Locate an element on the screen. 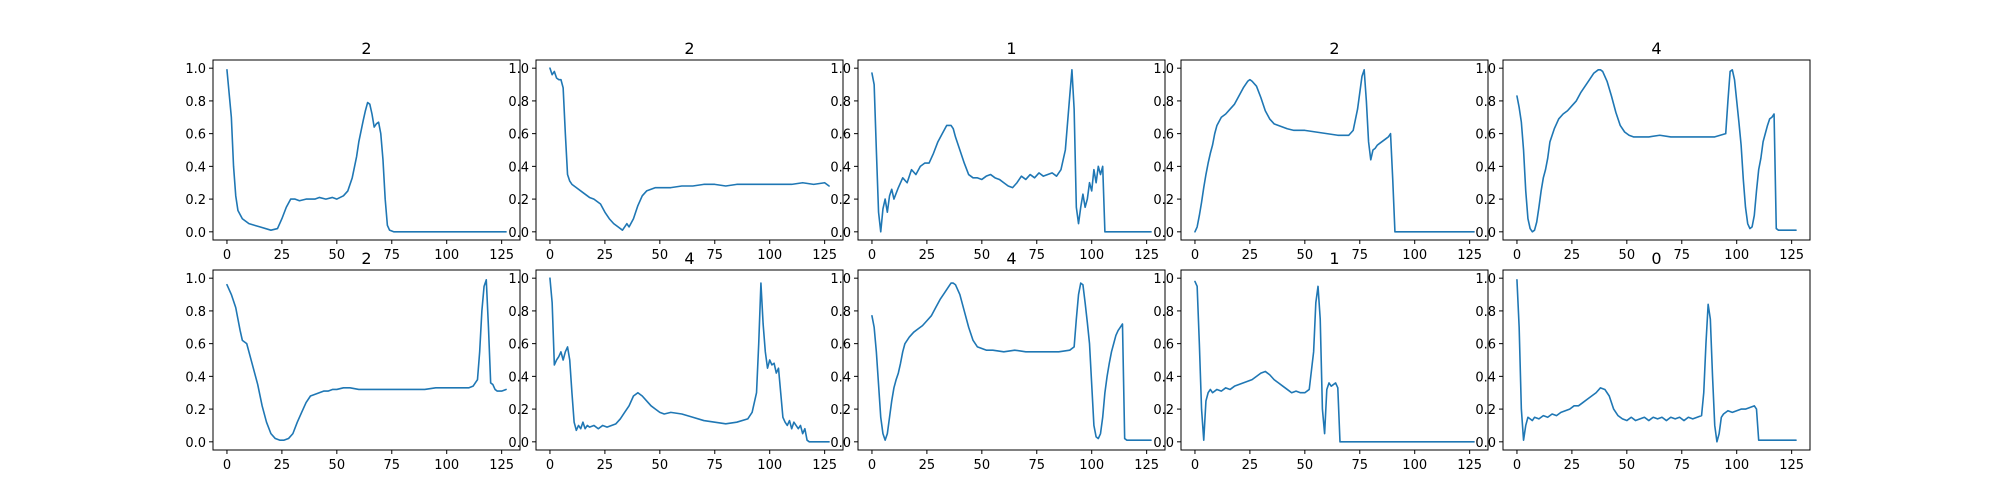 The width and height of the screenshot is (2000, 500). subplot-9: 1 0 25 50 75 100 125 0.0 0.2 0.4 0.6 0.8 1.0 is located at coordinates (1321, 361).